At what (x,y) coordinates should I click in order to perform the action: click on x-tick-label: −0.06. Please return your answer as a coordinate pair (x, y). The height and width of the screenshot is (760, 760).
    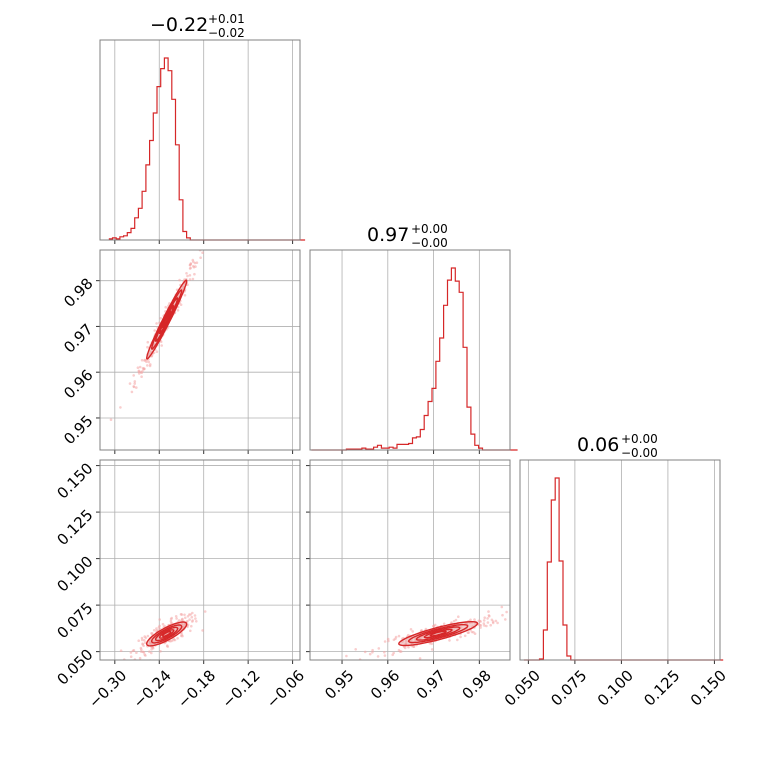
    Looking at the image, I should click on (285, 688).